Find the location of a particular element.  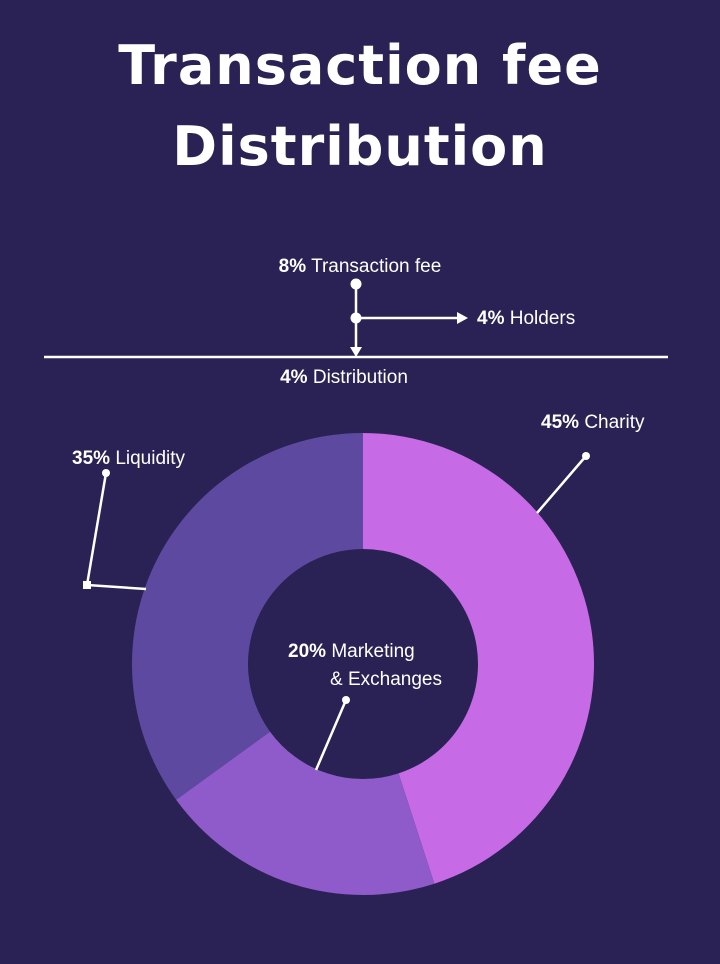

liquidity-label: 35% Liquidity is located at coordinates (129, 458).